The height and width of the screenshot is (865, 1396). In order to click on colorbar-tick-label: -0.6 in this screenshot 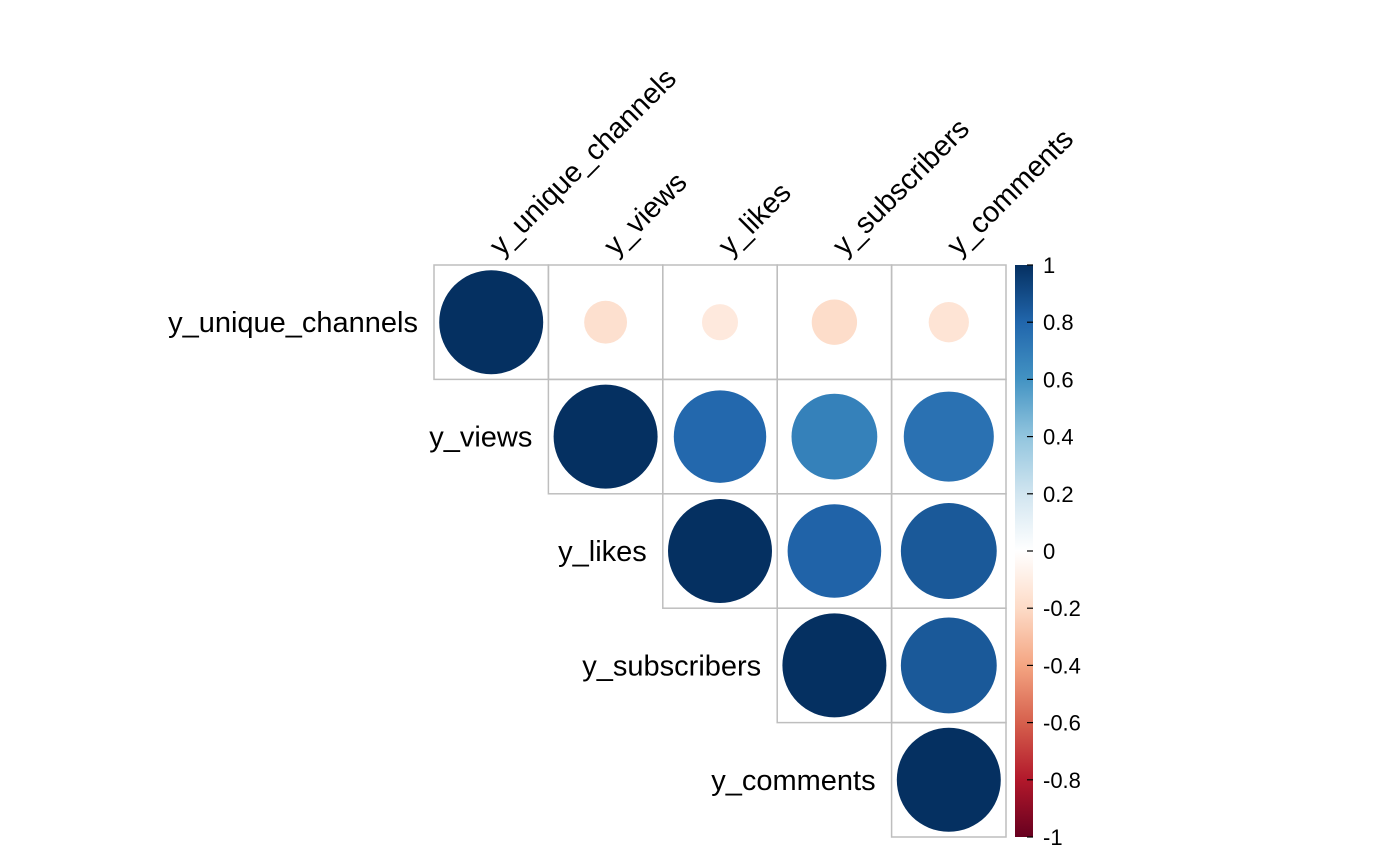, I will do `click(1062, 723)`.